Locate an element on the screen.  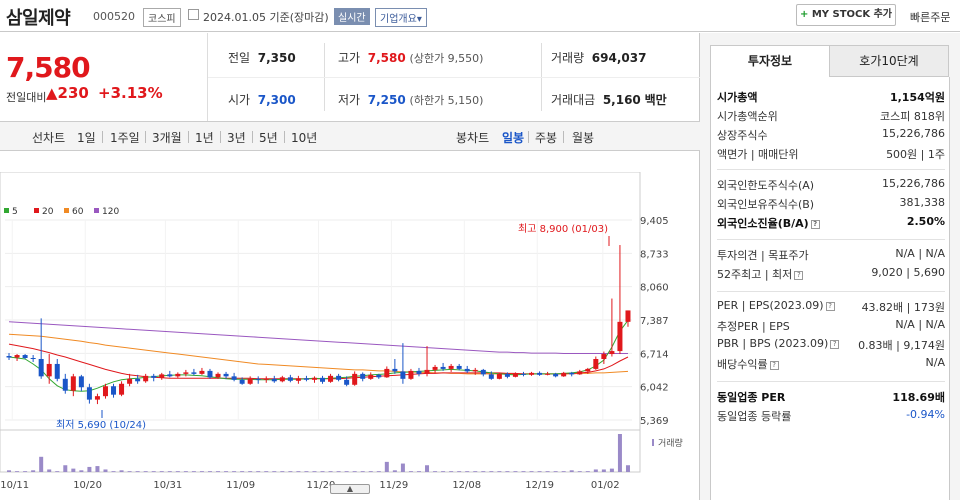
info-value: 9,020 | 5,690 is located at coordinates (908, 272).